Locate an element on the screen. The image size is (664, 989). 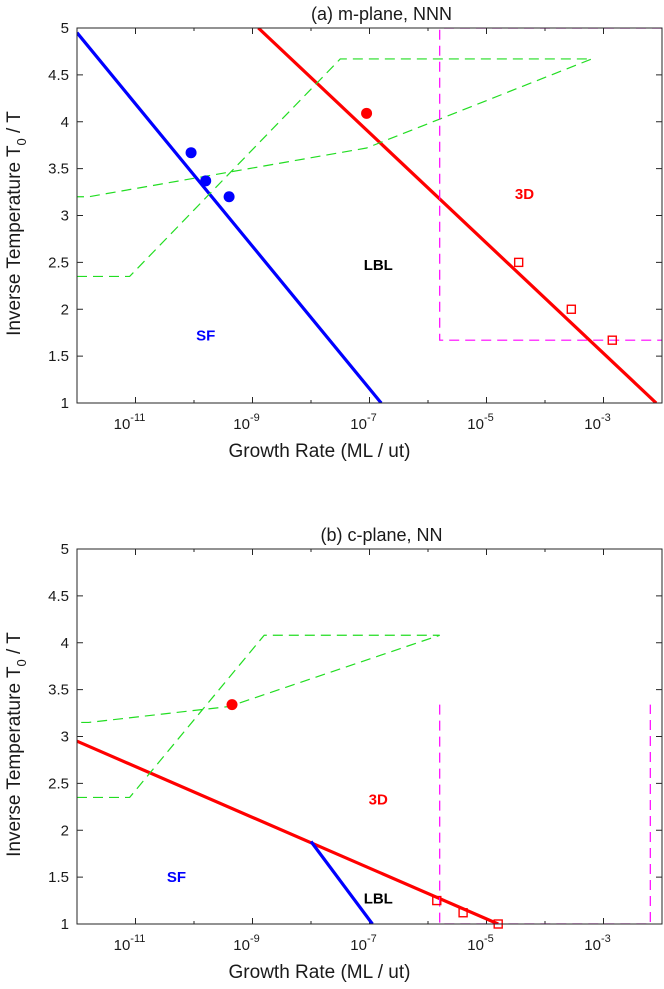
chart-title: (b) c-plane, NN is located at coordinates (381, 535).